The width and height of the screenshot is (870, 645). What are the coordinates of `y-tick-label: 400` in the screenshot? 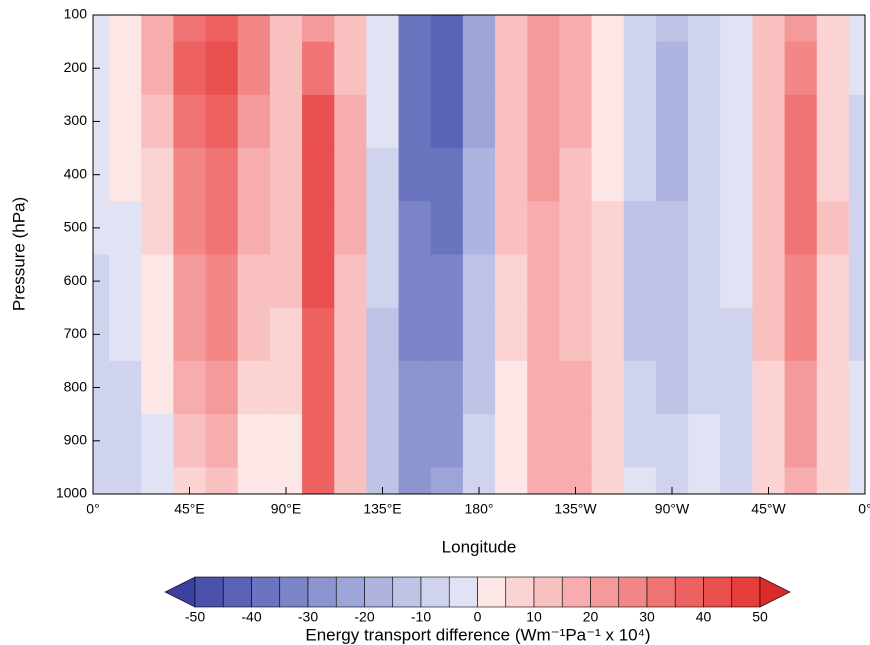 It's located at (76, 173).